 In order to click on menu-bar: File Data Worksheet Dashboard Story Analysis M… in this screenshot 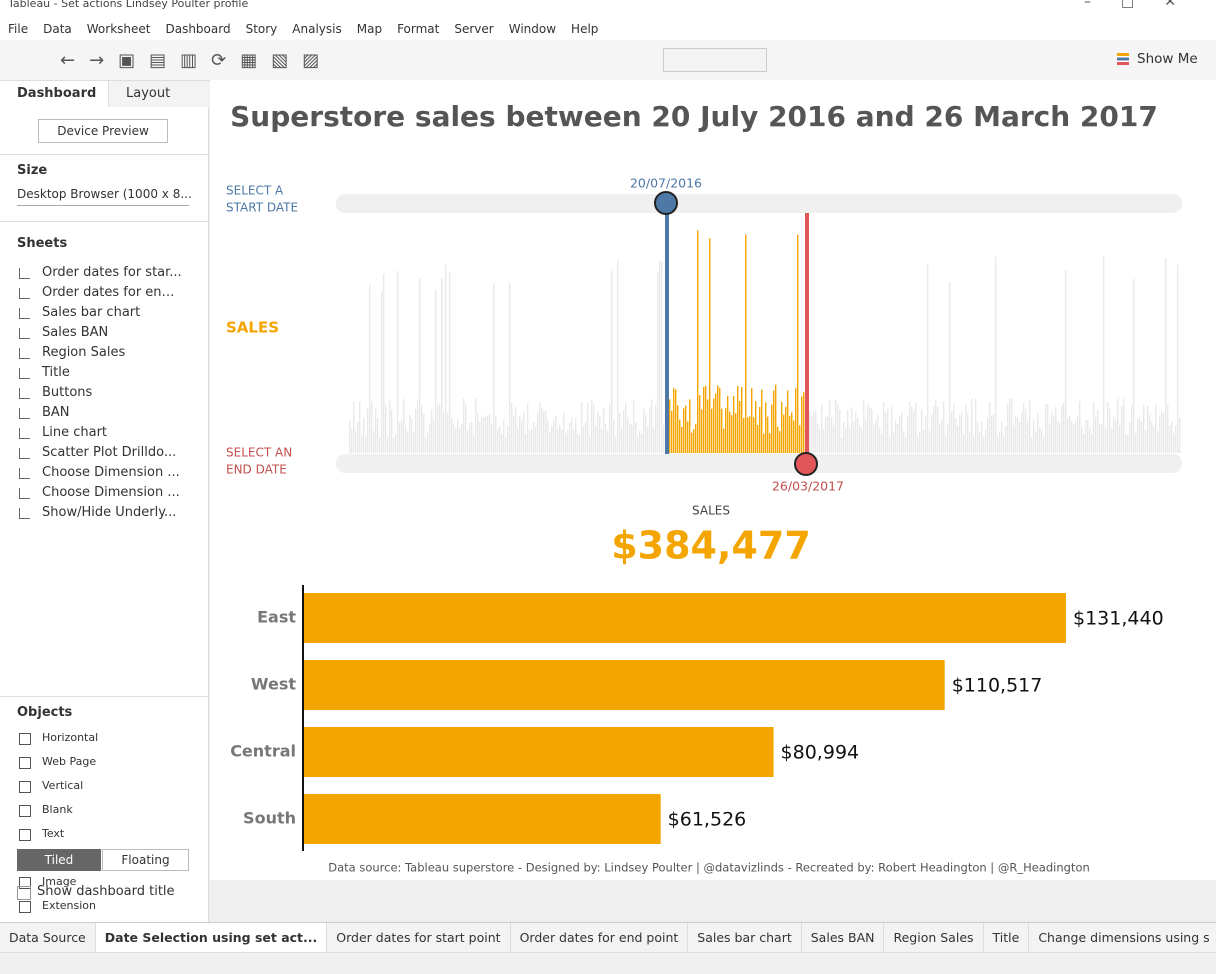, I will do `click(310, 29)`.